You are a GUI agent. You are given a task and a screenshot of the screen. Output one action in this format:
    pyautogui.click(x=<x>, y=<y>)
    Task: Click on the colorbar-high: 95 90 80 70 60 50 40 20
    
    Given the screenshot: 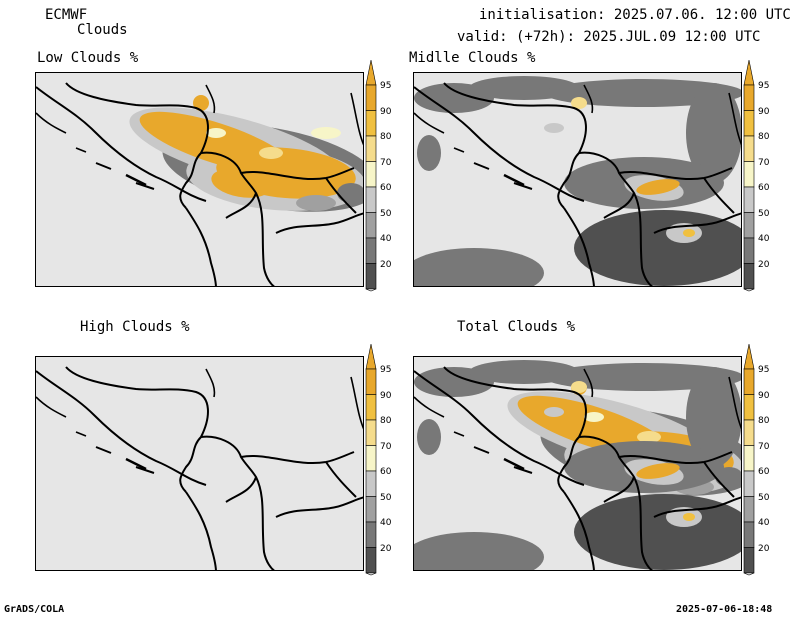 What is the action you would take?
    pyautogui.click(x=380, y=459)
    